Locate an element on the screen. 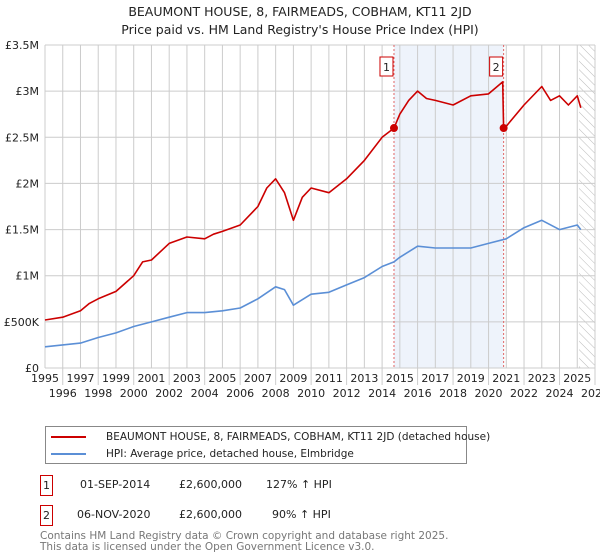 This screenshot has height=560, width=600. x-tick-label: 2013 is located at coordinates (364, 378).